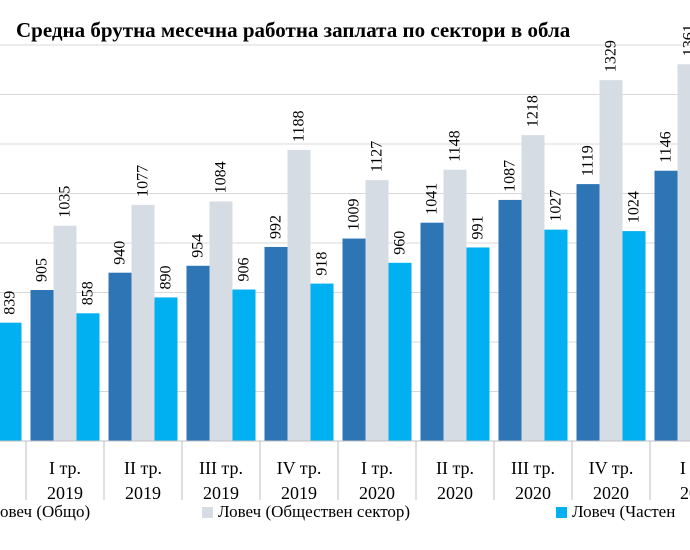 This screenshot has width=690, height=550. Describe the element at coordinates (510, 176) in the screenshot. I see `data-label: 1087` at that location.